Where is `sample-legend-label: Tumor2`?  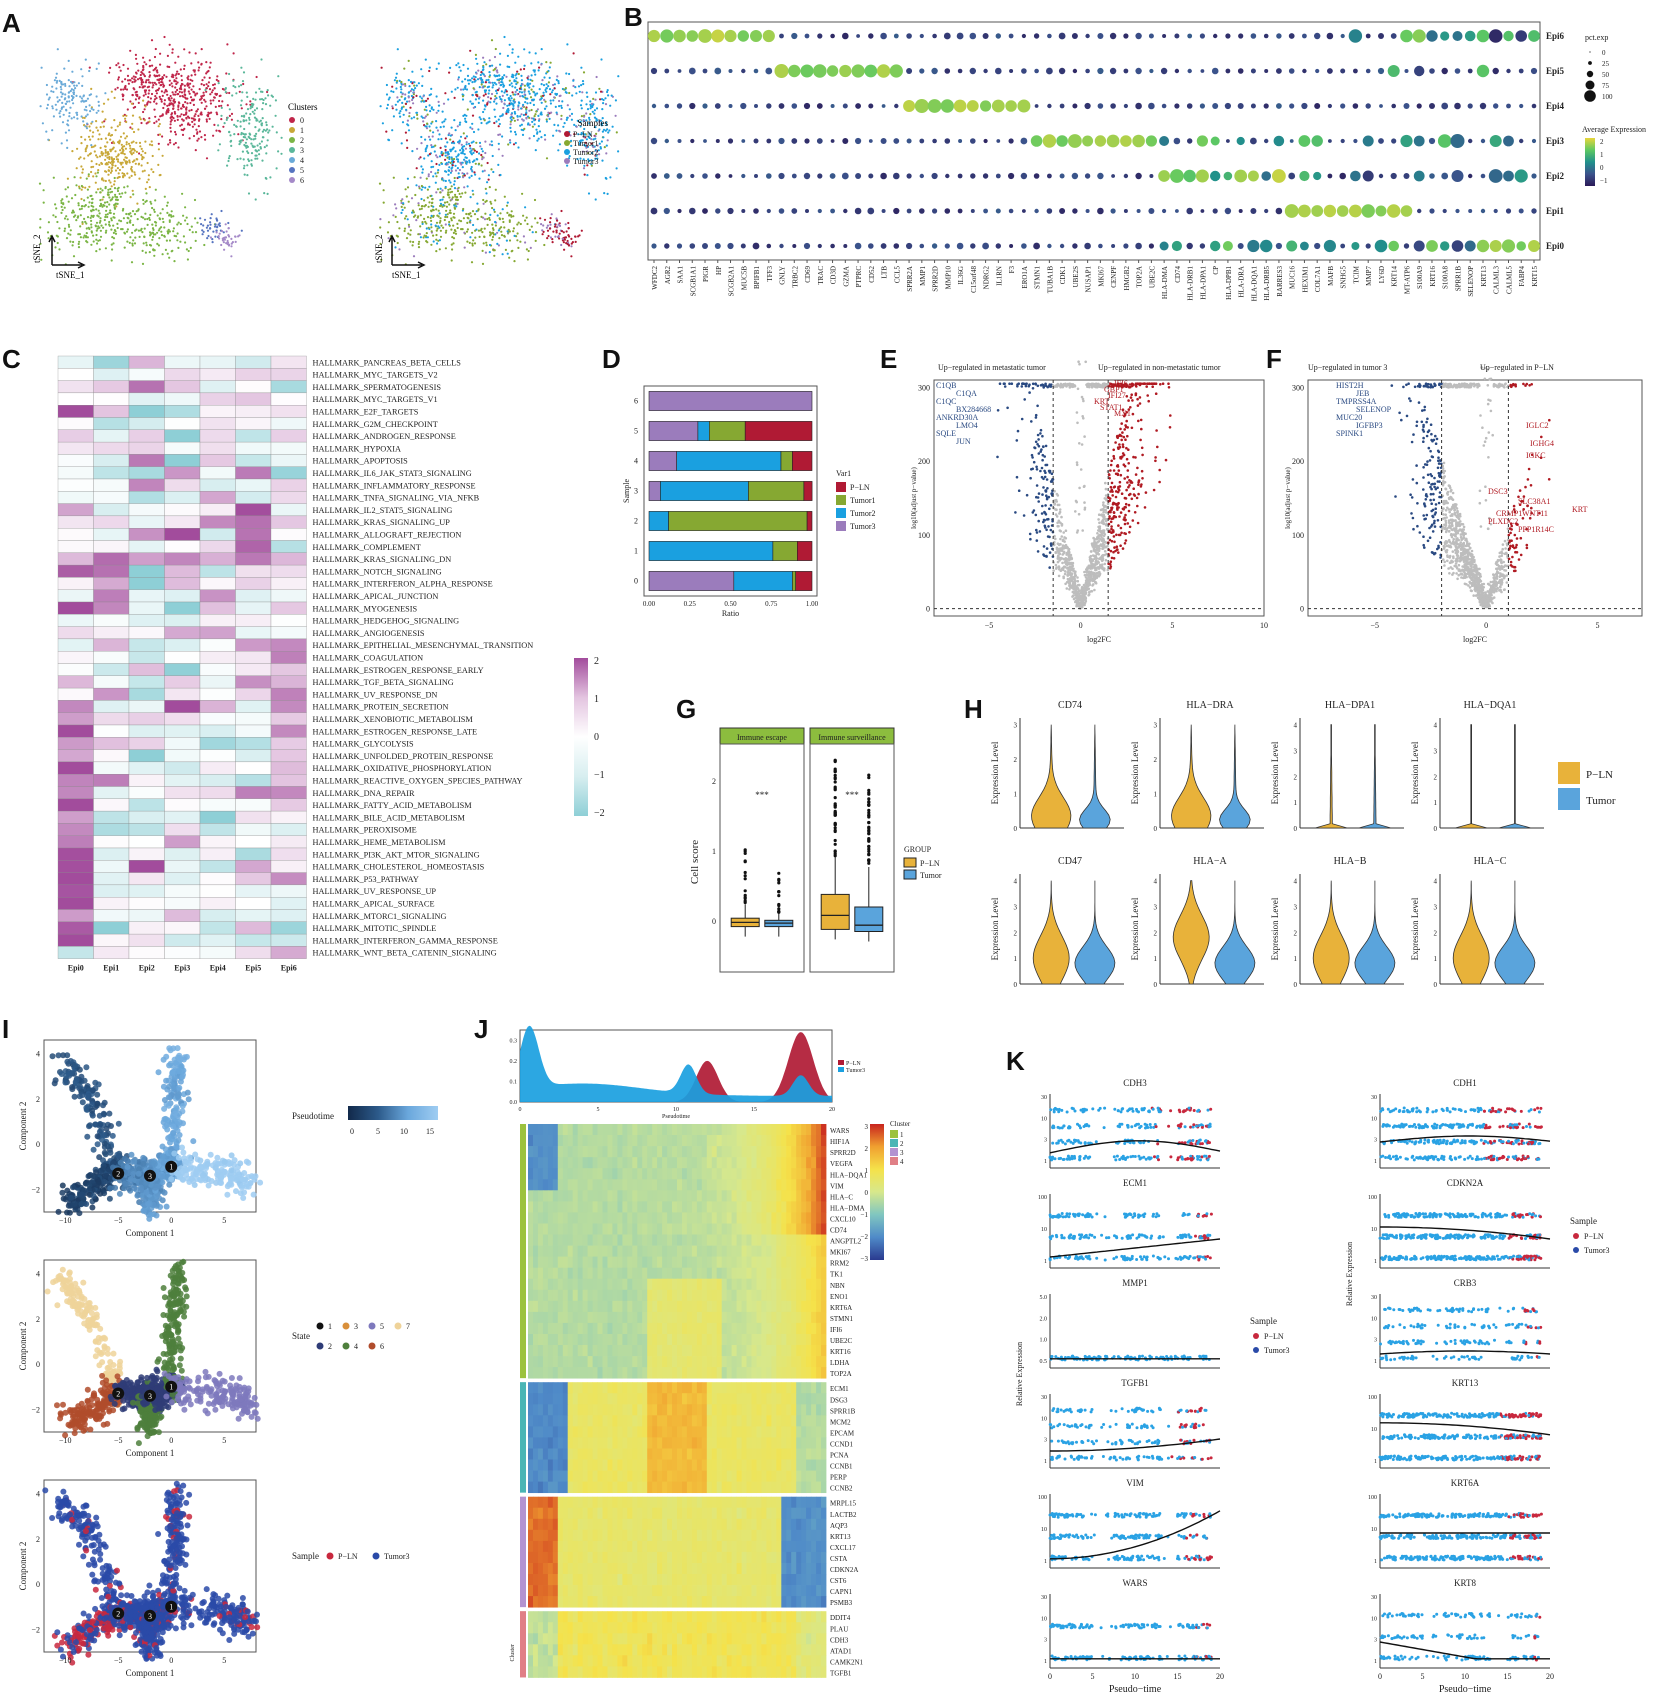
sample-legend-label: Tumor2 is located at coordinates (586, 152).